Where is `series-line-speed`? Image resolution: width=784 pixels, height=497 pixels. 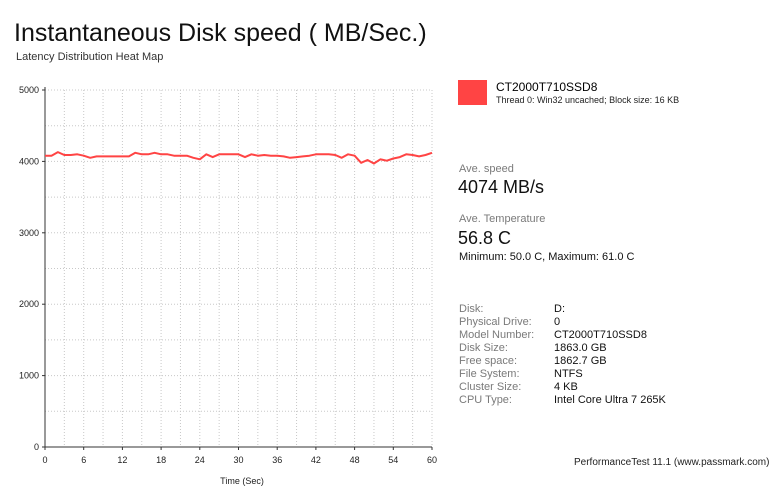 series-line-speed is located at coordinates (239, 158).